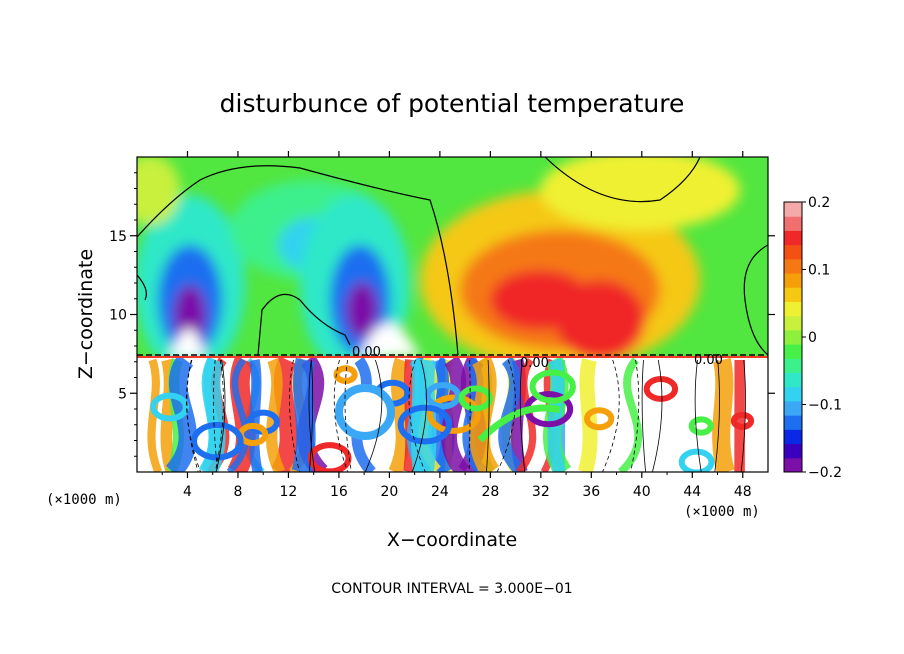 This screenshot has width=904, height=654. I want to click on field-core, so click(390, 340).